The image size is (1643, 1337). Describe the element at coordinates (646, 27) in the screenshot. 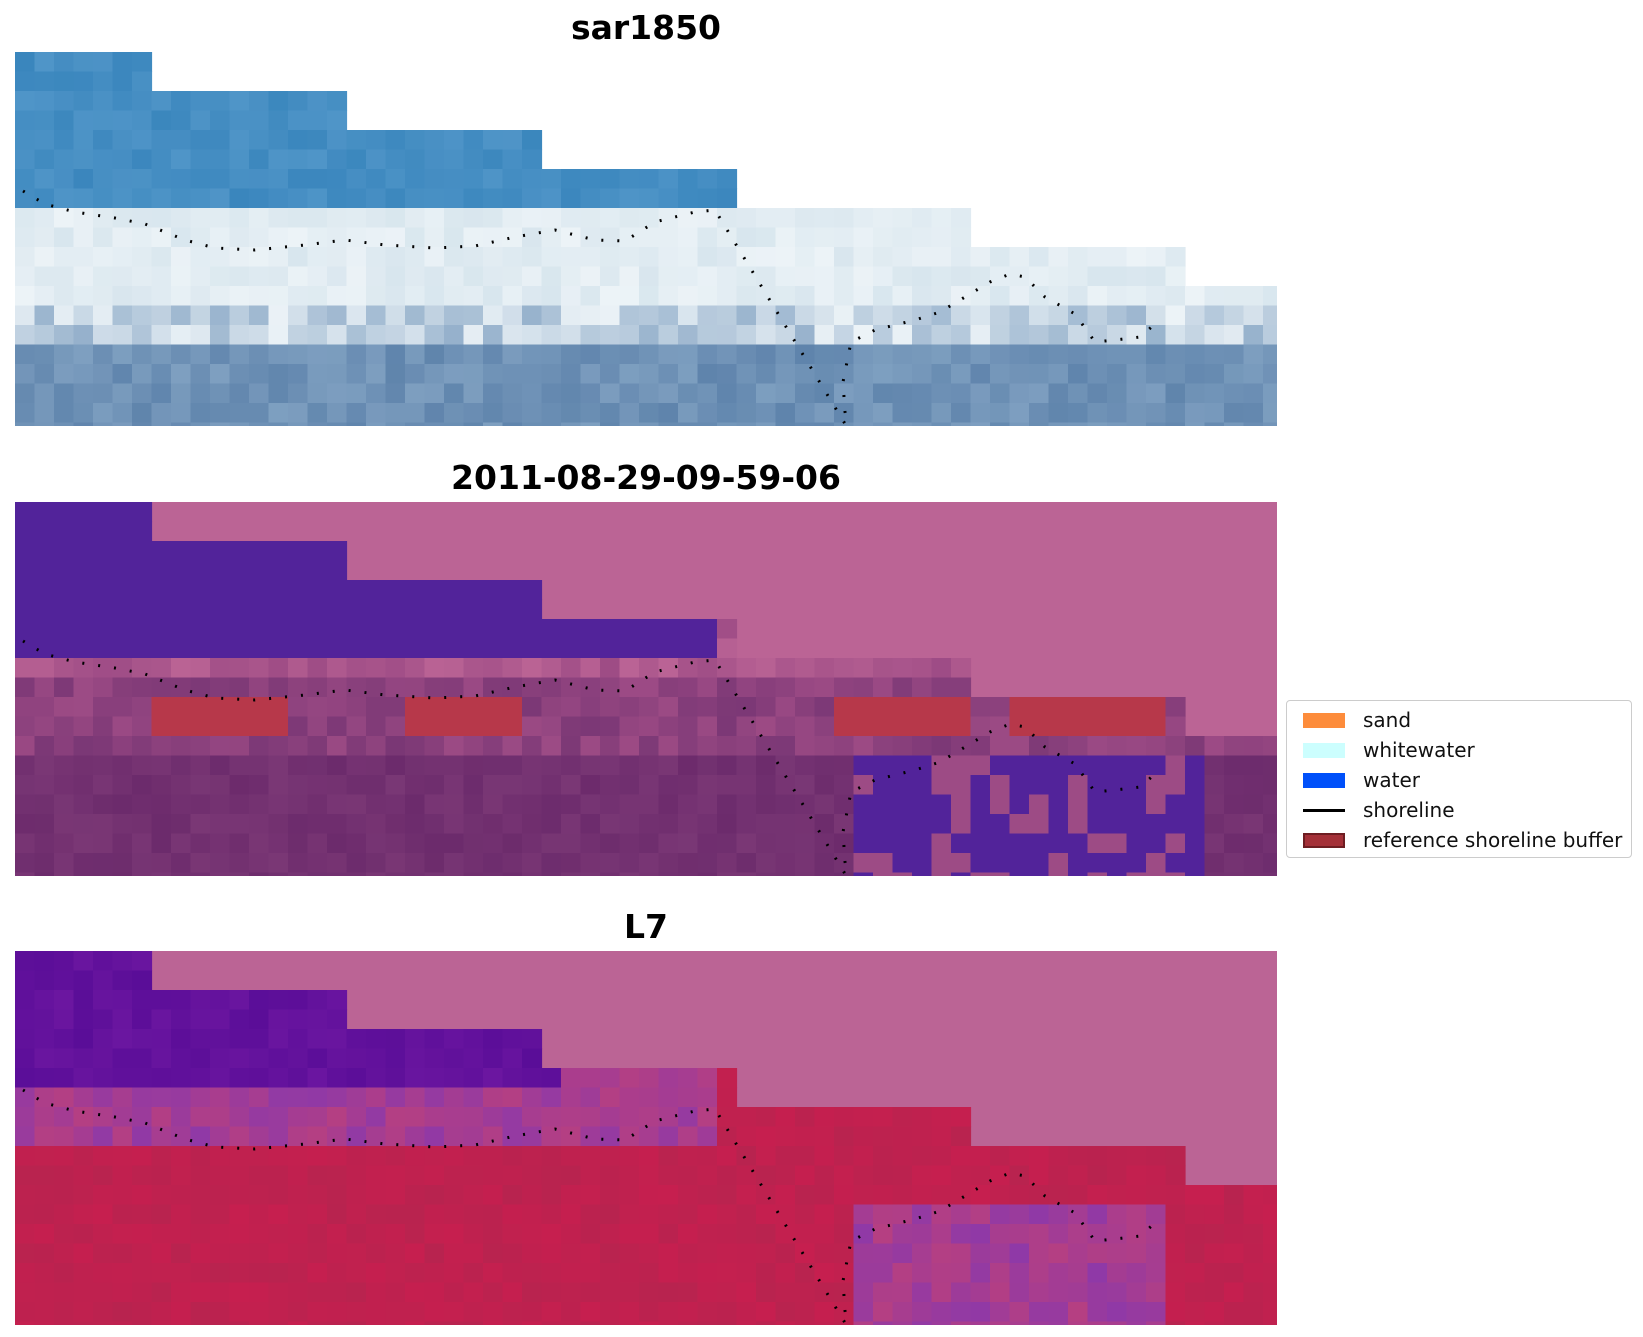

I see `panel-title-1: sar1850` at that location.